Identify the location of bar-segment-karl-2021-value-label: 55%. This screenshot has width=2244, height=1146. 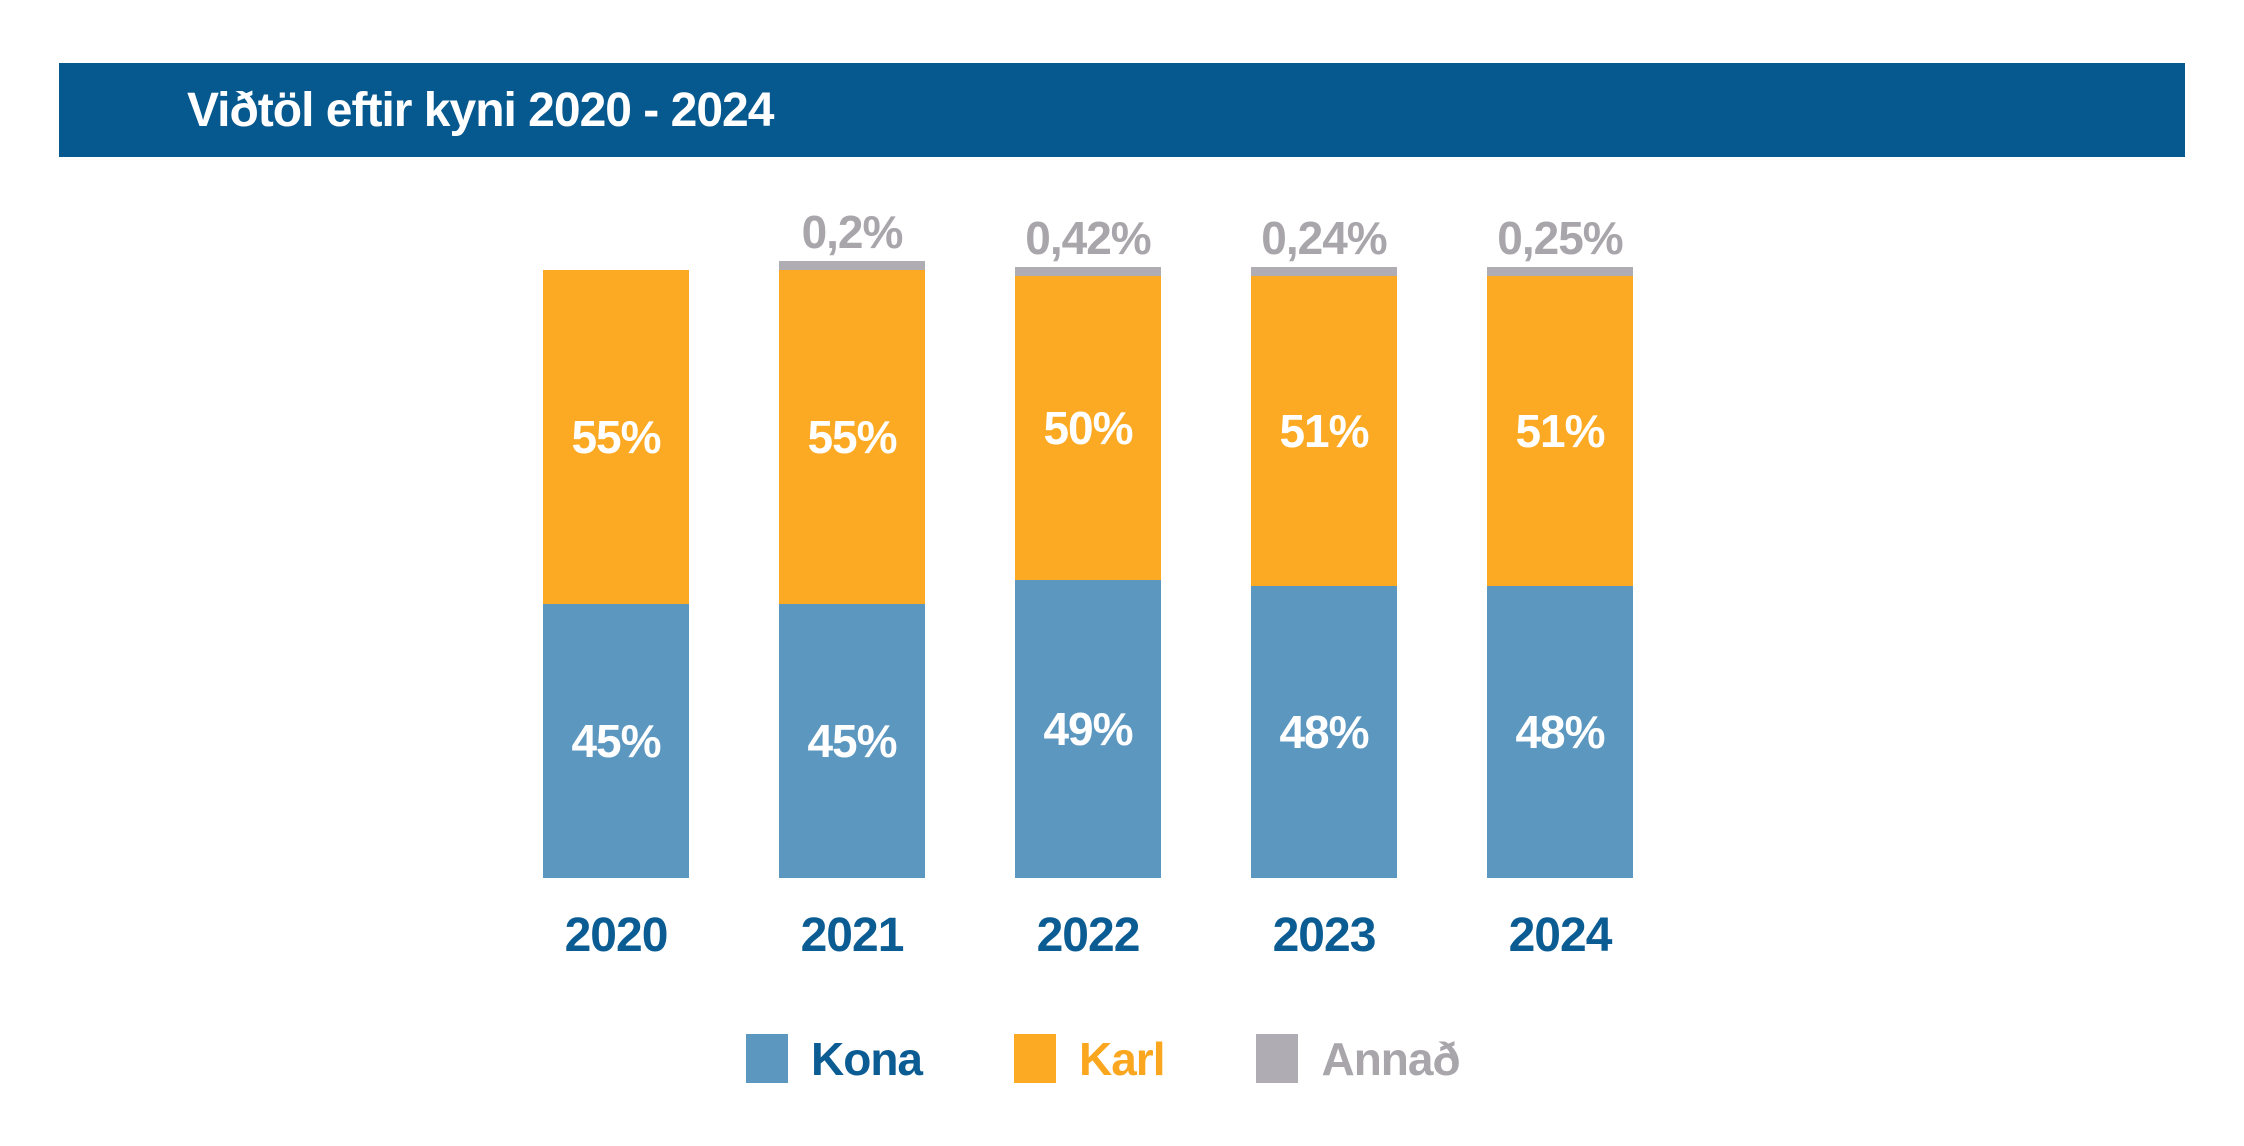
(852, 437).